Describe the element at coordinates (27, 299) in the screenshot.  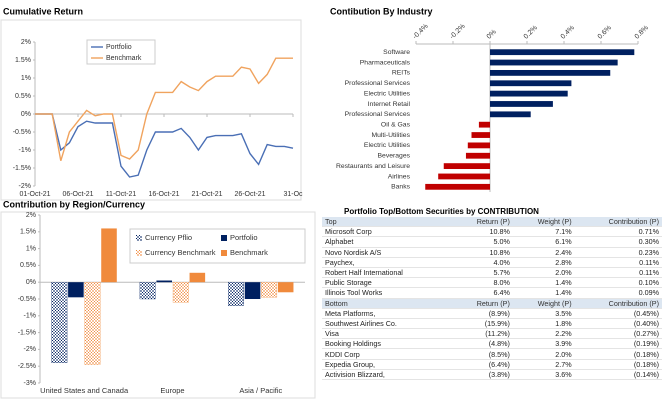
I see `y-tick-label: -0.5%` at that location.